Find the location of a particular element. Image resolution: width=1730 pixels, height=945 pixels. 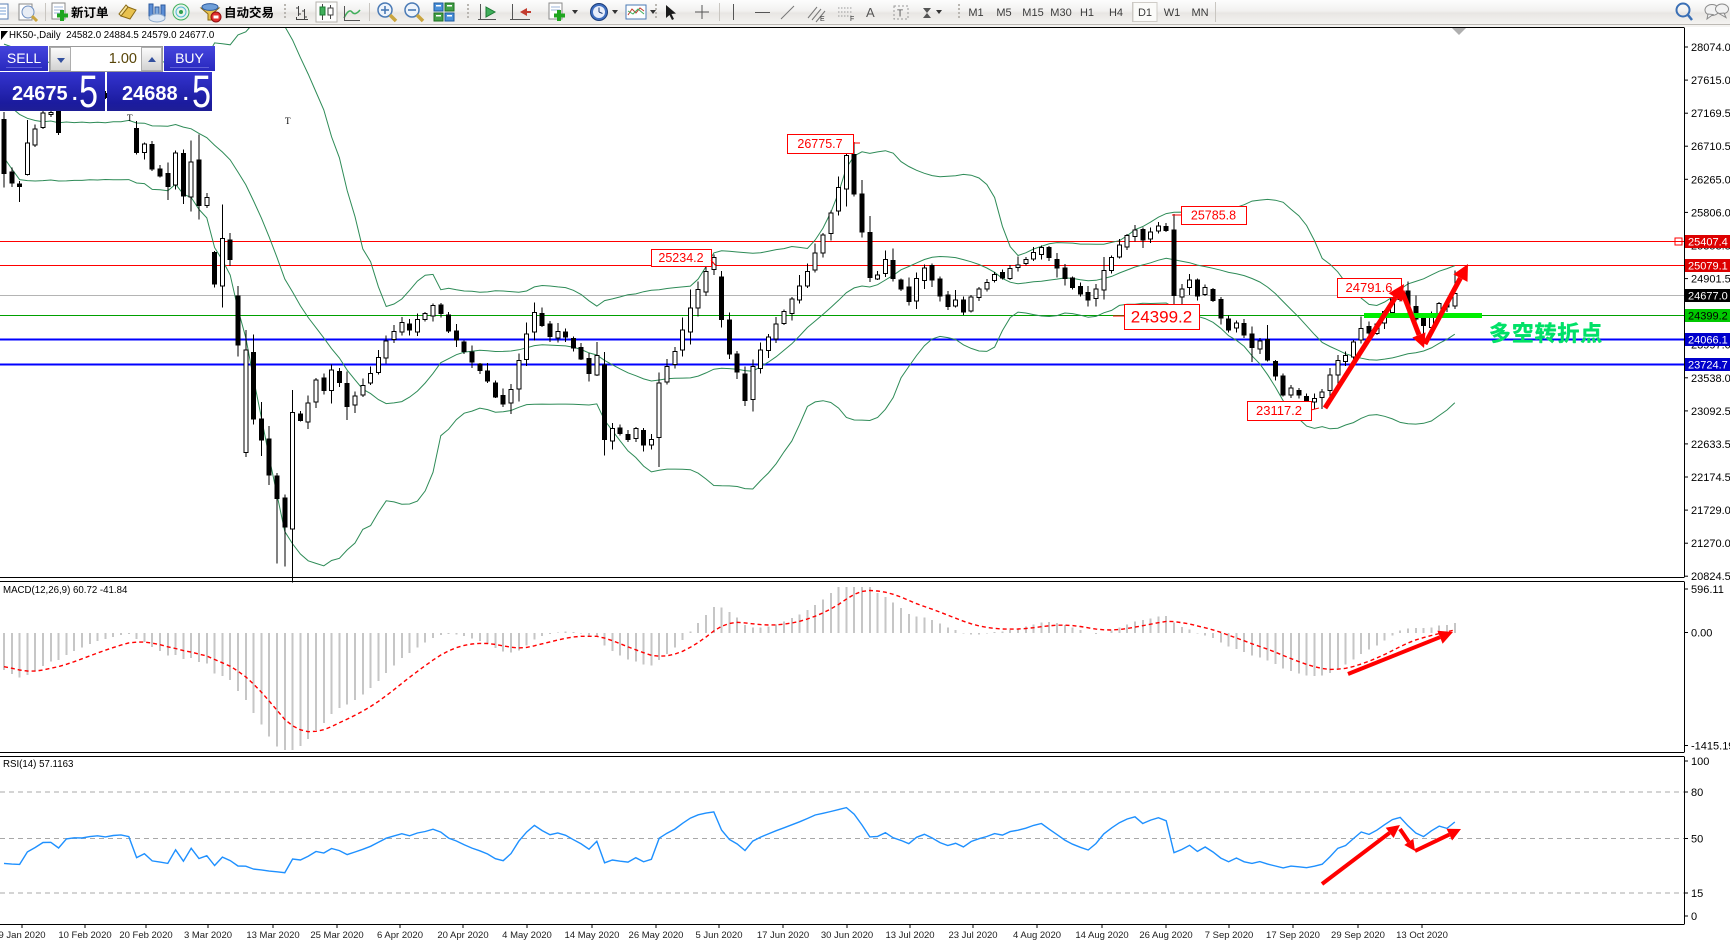

svg-text: 0.00 is located at coordinates (1701, 634).